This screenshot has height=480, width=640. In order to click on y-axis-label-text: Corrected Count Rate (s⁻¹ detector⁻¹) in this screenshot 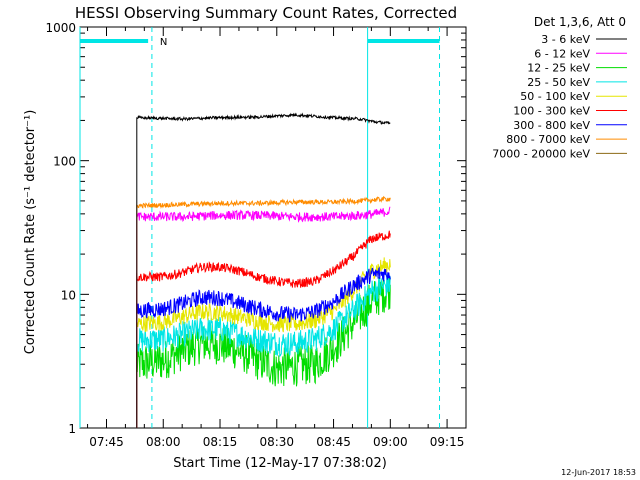, I will do `click(30, 232)`.